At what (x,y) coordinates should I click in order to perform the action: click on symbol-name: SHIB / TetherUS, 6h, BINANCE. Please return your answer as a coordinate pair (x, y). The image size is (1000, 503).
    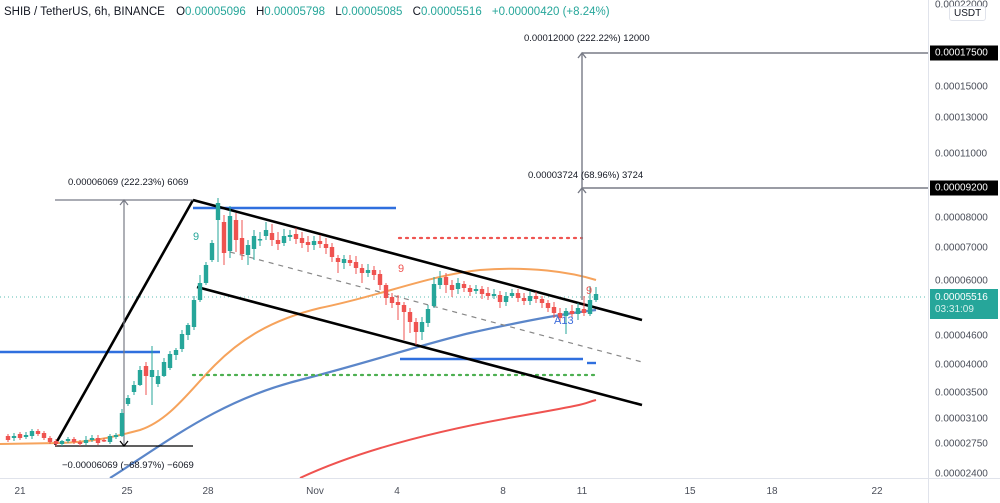
    Looking at the image, I should click on (84, 12).